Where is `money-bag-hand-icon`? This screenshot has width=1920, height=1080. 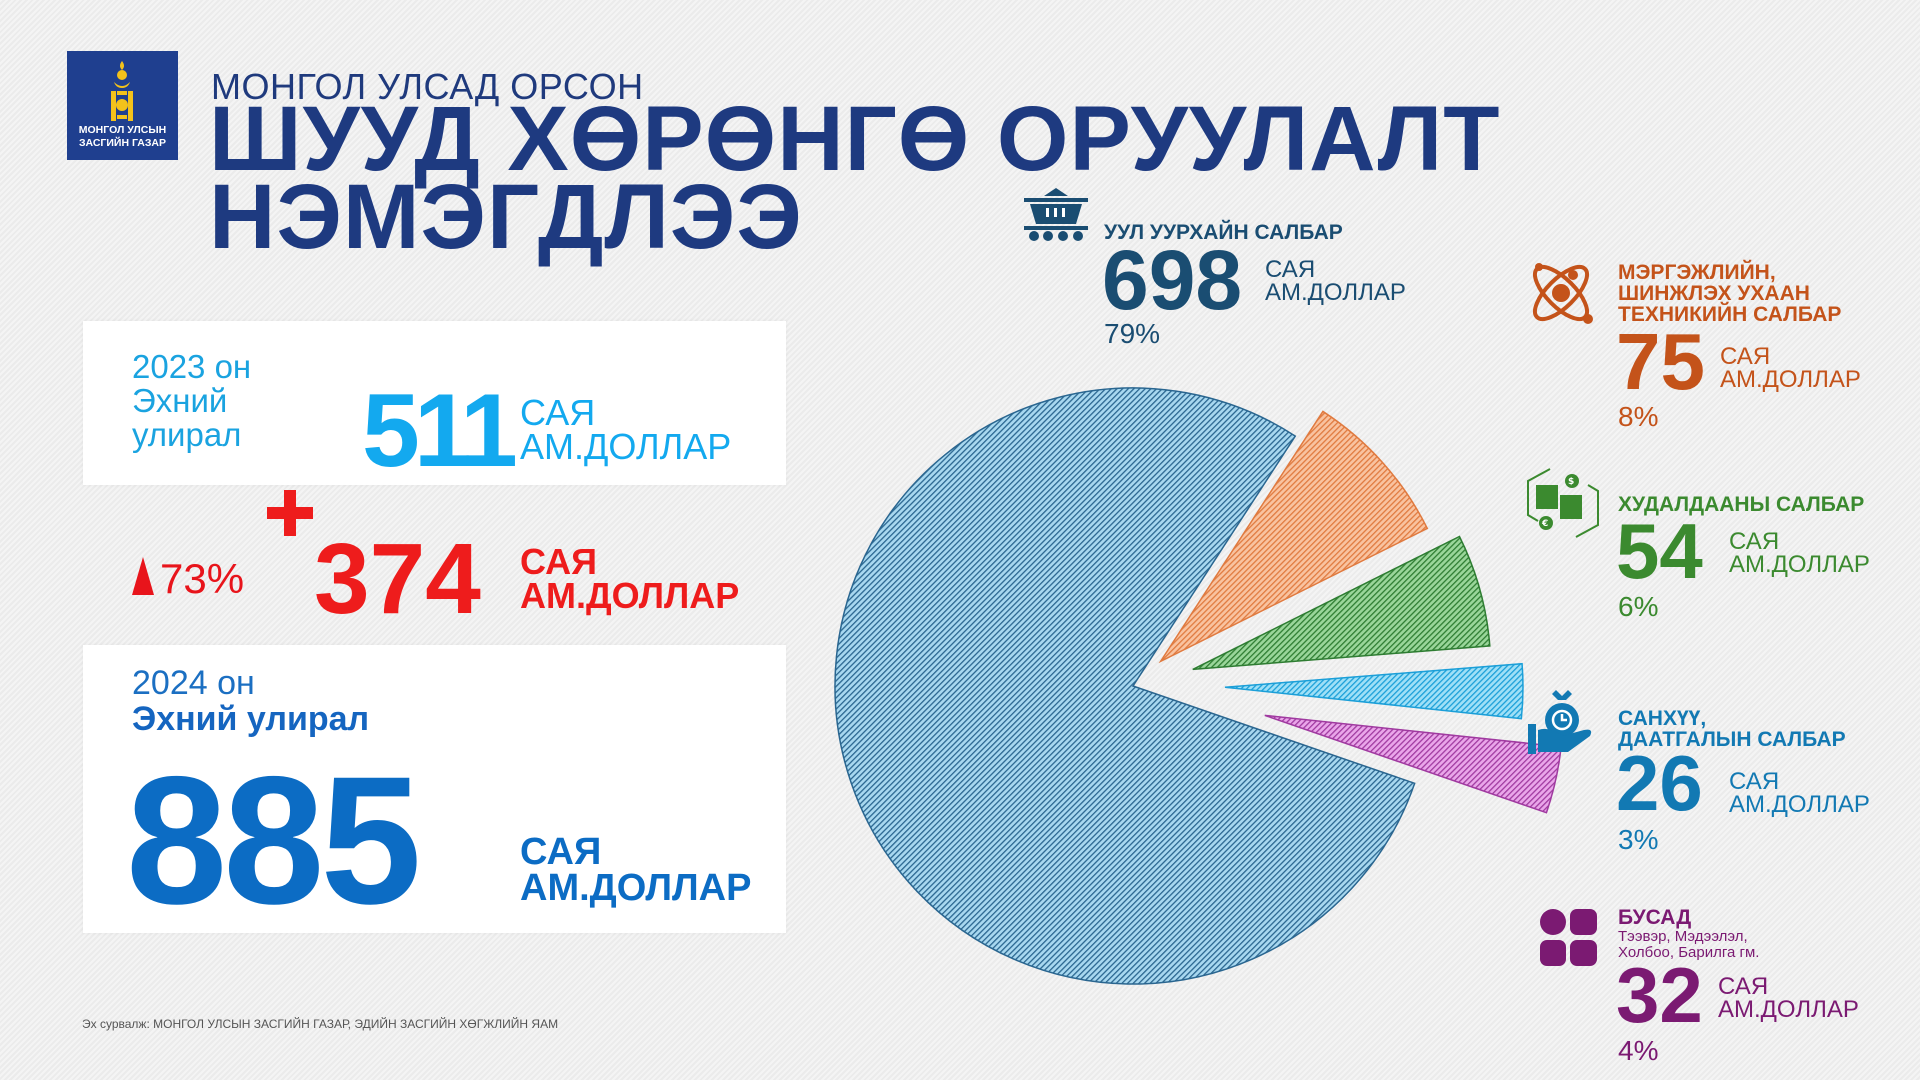
money-bag-hand-icon is located at coordinates (1560, 722).